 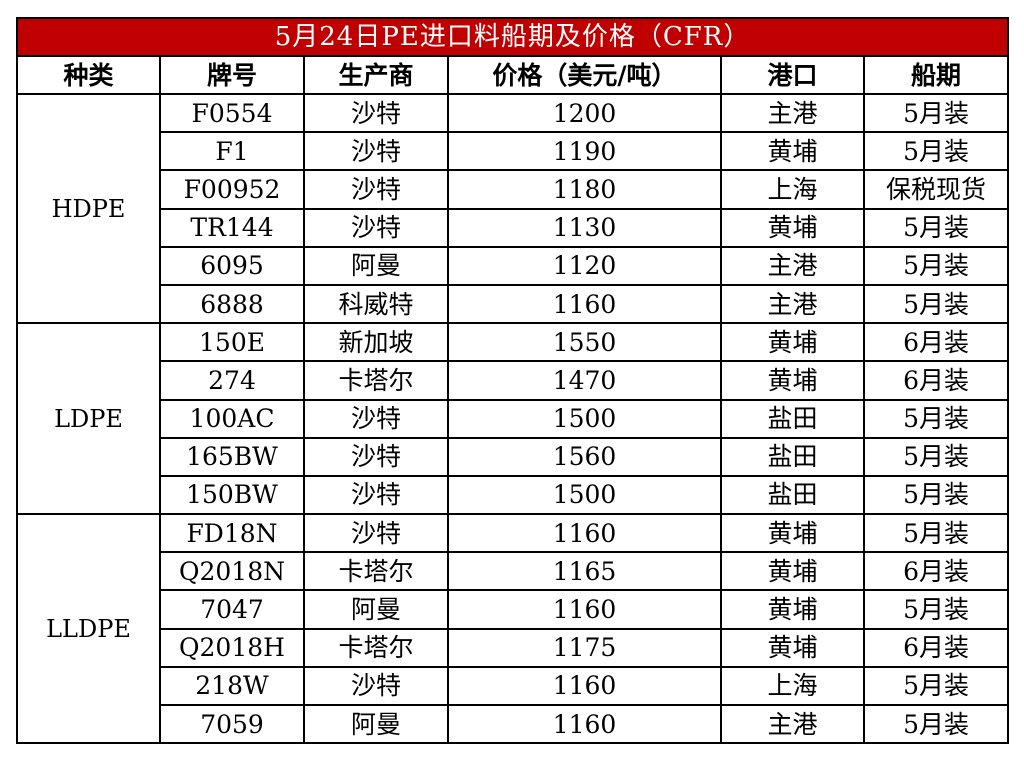 I want to click on grade-cell: Q2018H, so click(x=232, y=647).